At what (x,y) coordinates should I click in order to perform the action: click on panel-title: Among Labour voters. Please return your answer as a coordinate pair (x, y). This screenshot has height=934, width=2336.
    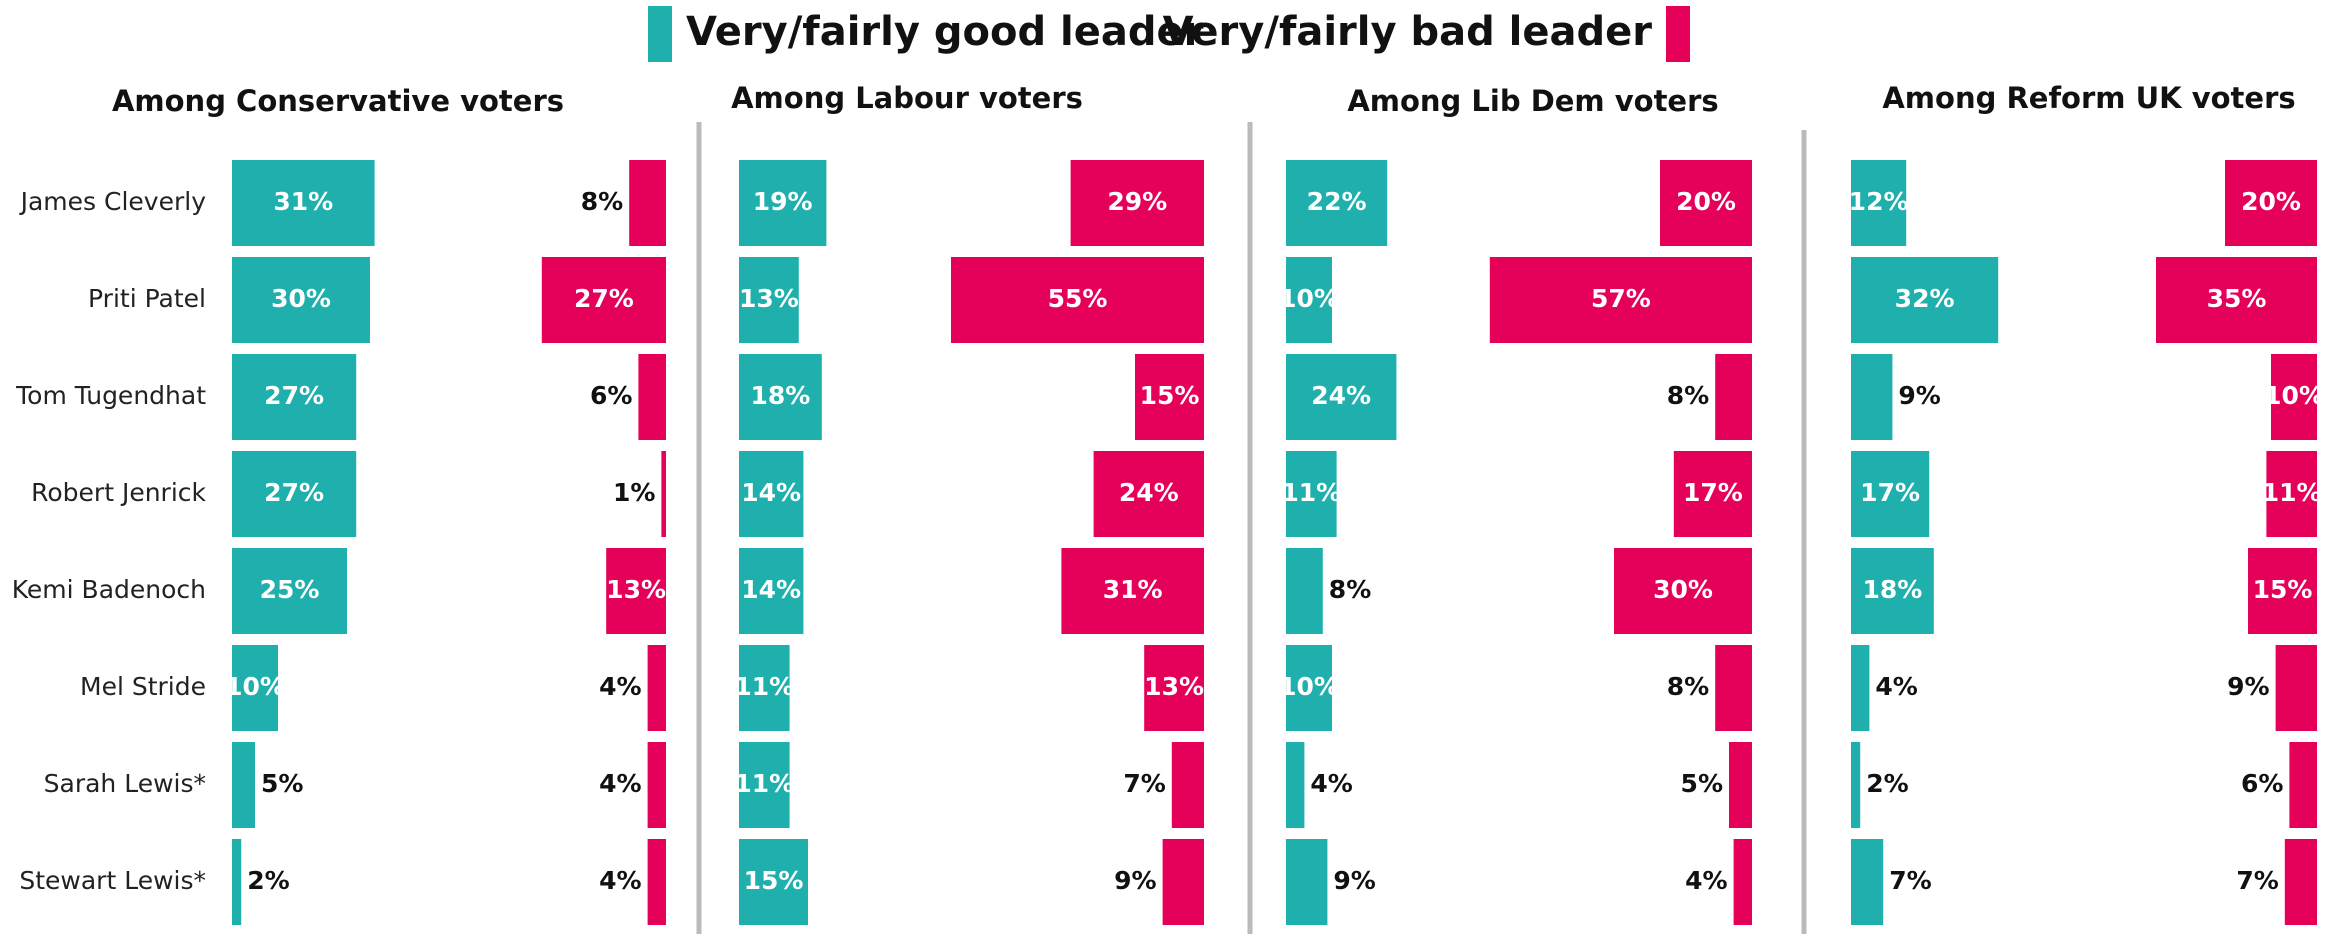
    Looking at the image, I should click on (907, 98).